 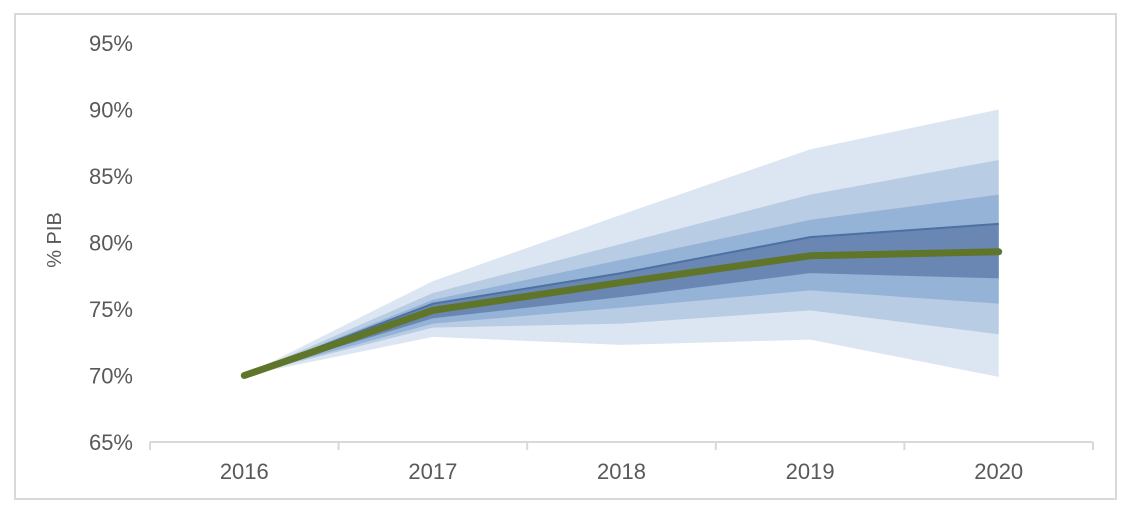 I want to click on y-tick-label: 95%, so click(x=111, y=43).